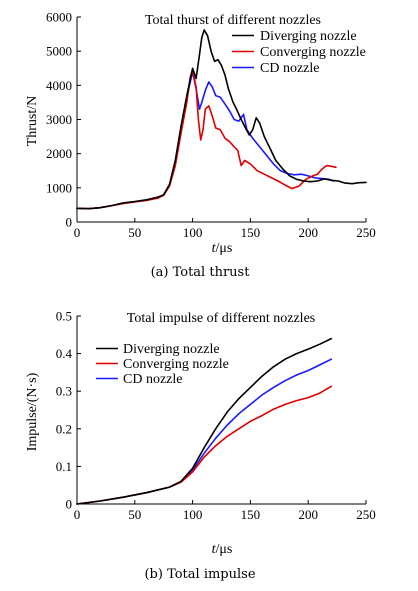 This screenshot has width=418, height=591. I want to click on impulse-x-tick-label: 250, so click(366, 514).